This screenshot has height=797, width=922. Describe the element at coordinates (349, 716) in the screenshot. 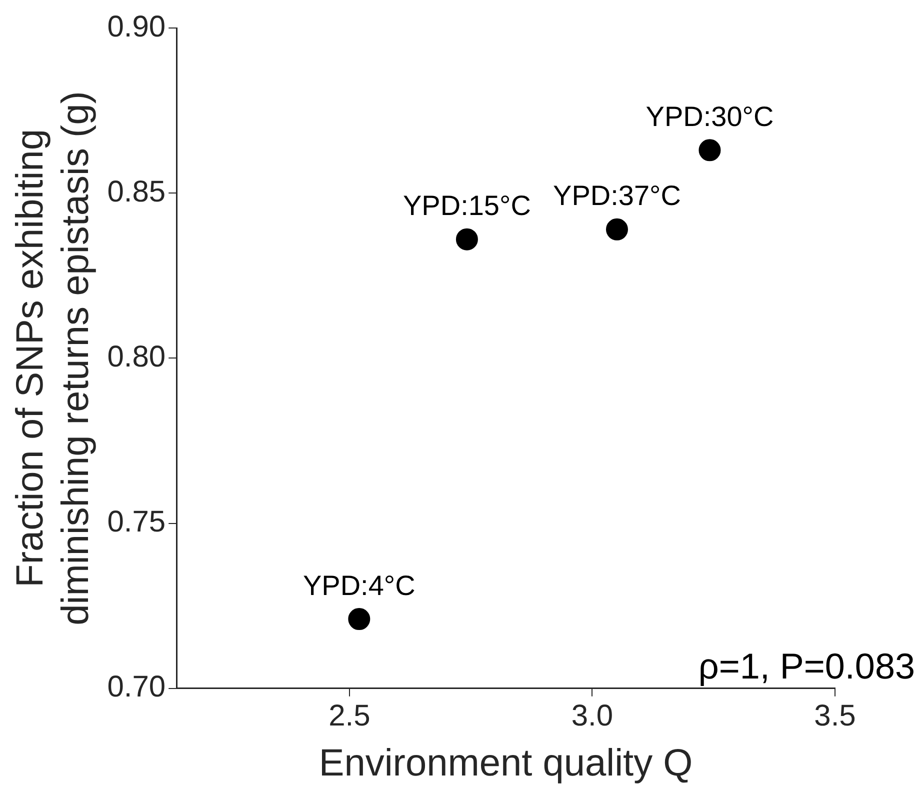

I see `x-tick-label: 2.5` at that location.